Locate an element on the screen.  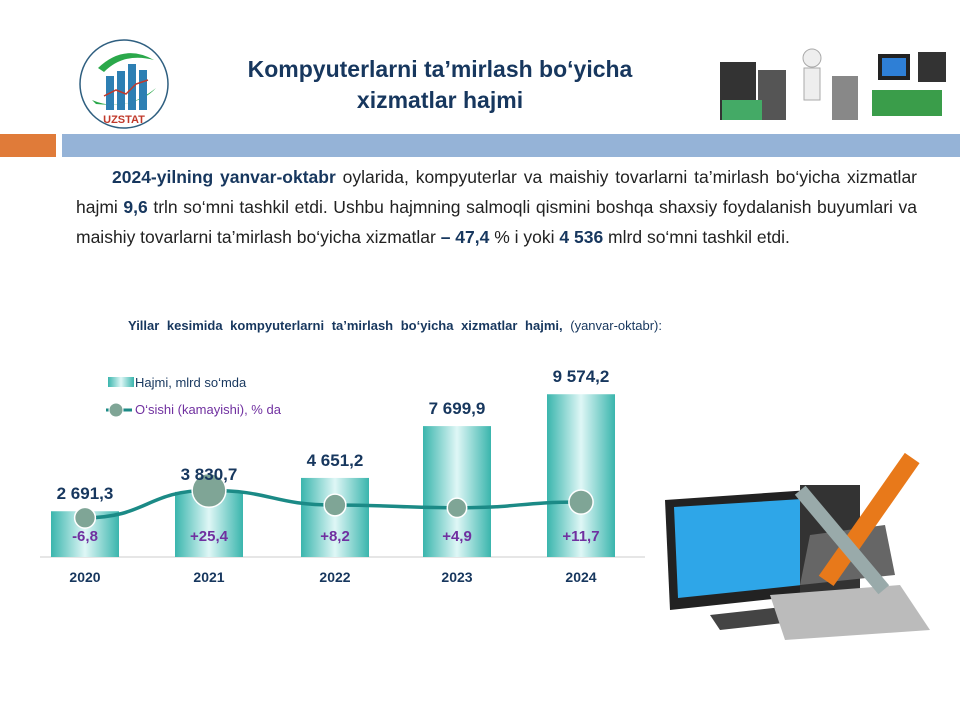
legend-bar-swatch is located at coordinates (121, 382).